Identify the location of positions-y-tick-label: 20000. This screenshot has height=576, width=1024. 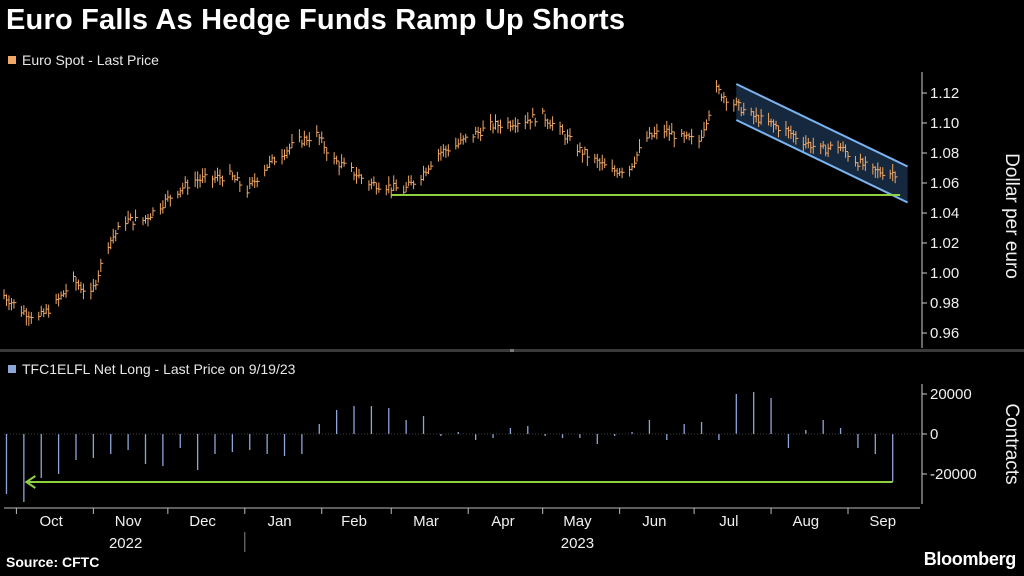
(951, 394).